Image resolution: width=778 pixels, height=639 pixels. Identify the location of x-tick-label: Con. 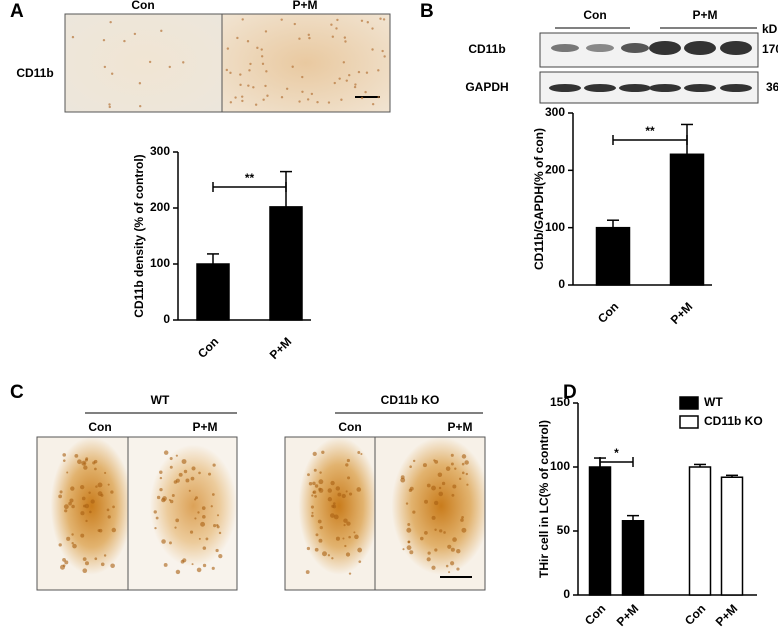
(208, 347).